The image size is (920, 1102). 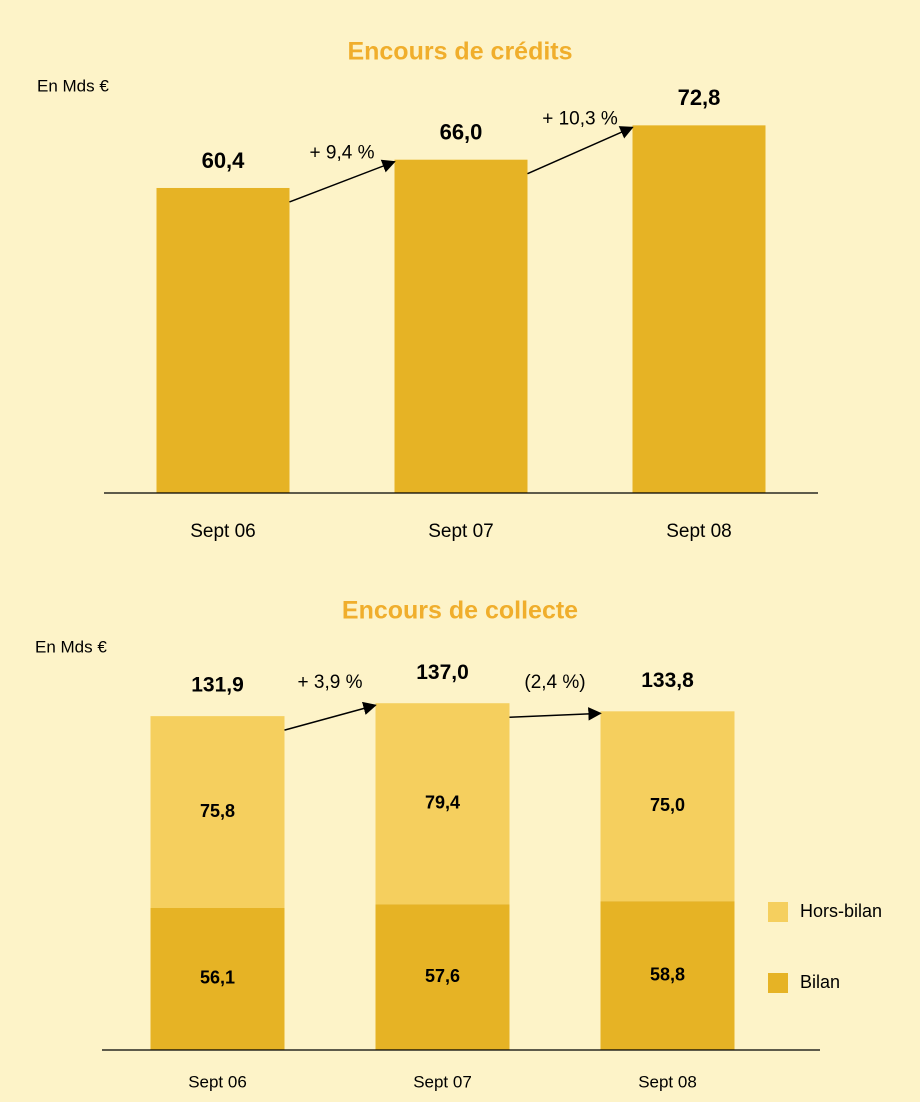 I want to click on segment-label: 57,6, so click(x=442, y=976).